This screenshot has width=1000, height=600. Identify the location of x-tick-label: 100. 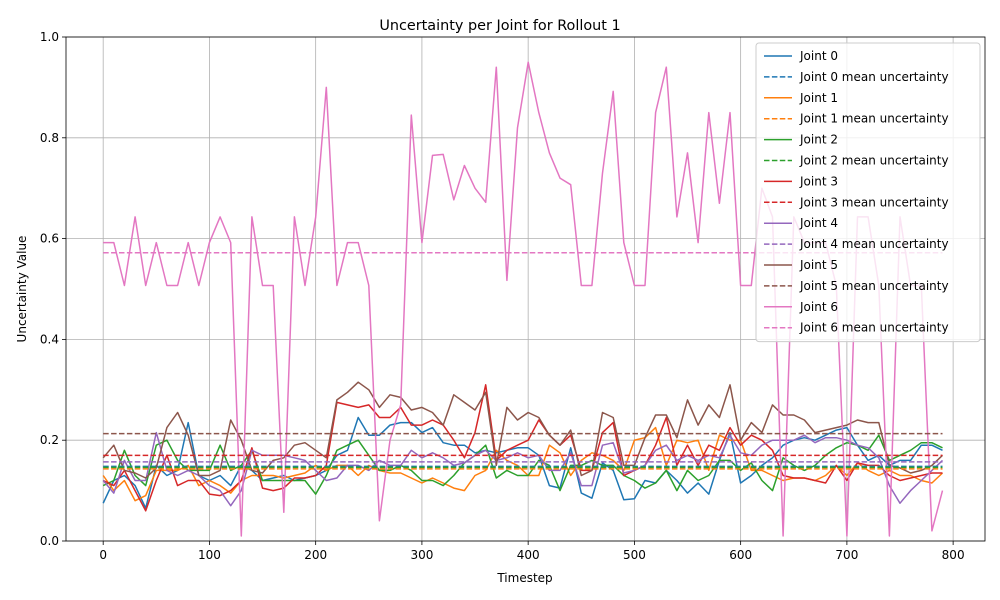
(209, 555).